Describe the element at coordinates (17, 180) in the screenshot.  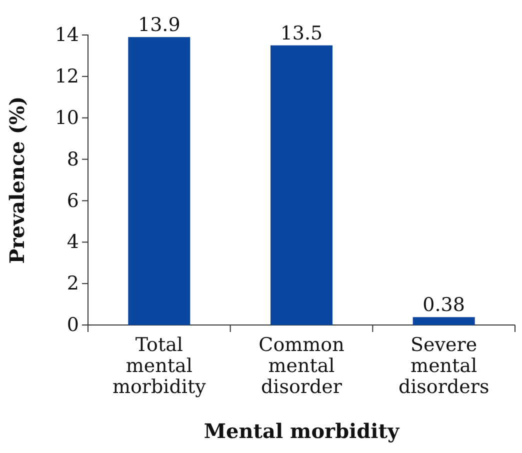
I see `y-axis-title: Prevalence (%)` at that location.